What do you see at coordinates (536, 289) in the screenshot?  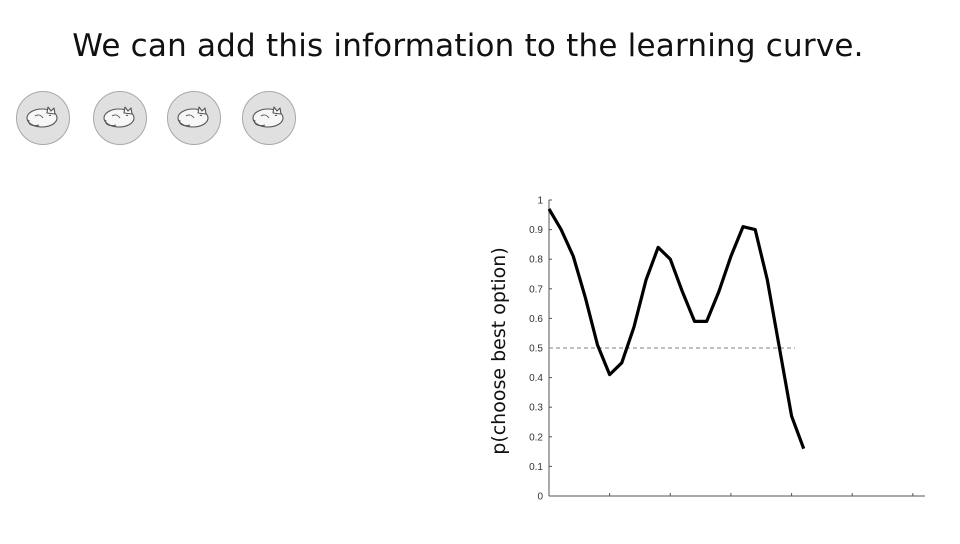 I see `y-tick-label: 0.7` at bounding box center [536, 289].